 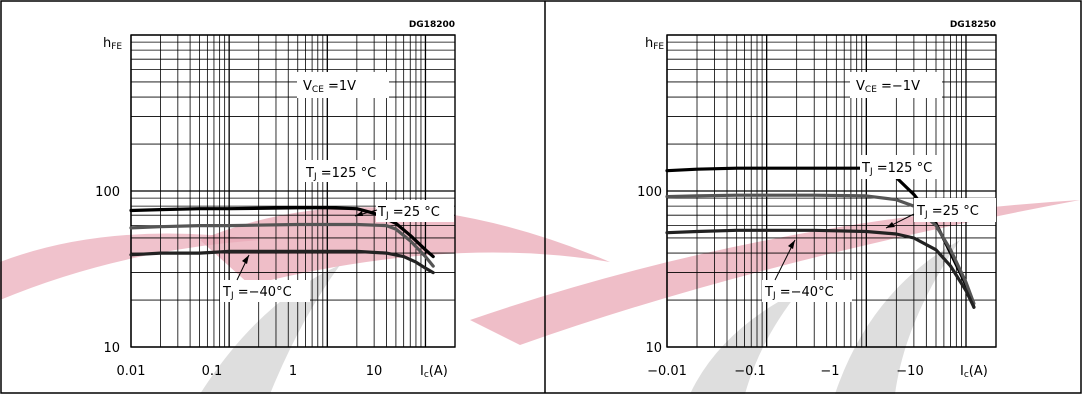 What do you see at coordinates (374, 371) in the screenshot?
I see `x-tick-label: 10` at bounding box center [374, 371].